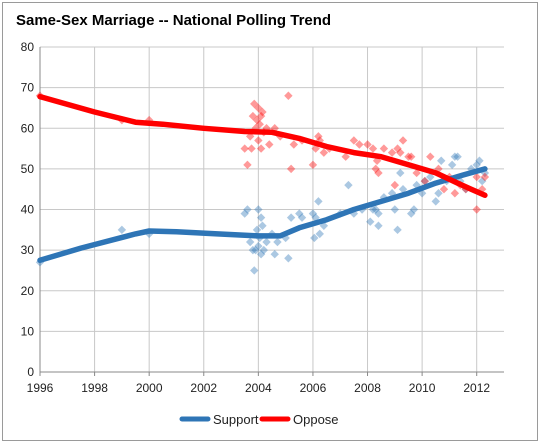  What do you see at coordinates (203, 388) in the screenshot?
I see `x-tick-label: 2002` at bounding box center [203, 388].